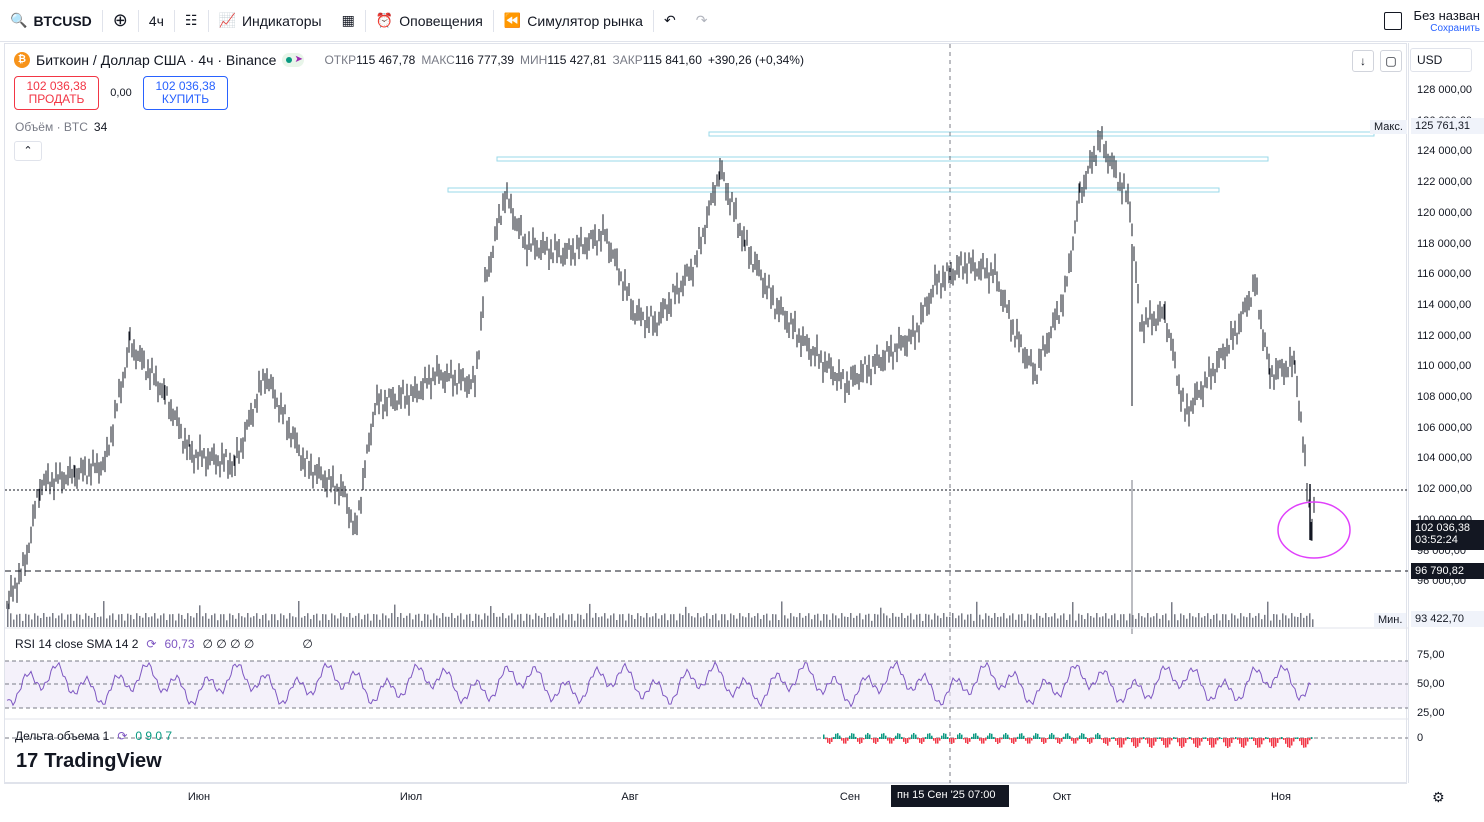 This screenshot has width=1484, height=822. I want to click on change-value: +390,26 (+0,34%), so click(755, 60).